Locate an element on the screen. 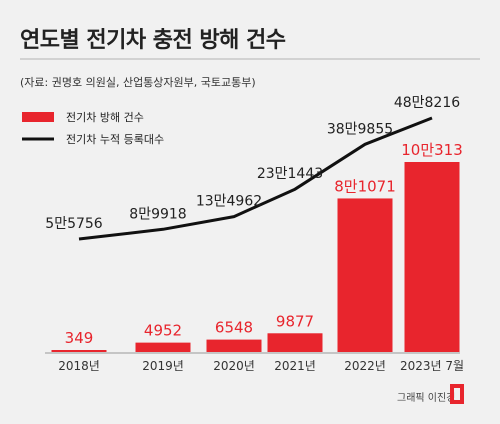 The width and height of the screenshot is (500, 424). line-value-label: 5만5756 is located at coordinates (74, 224).